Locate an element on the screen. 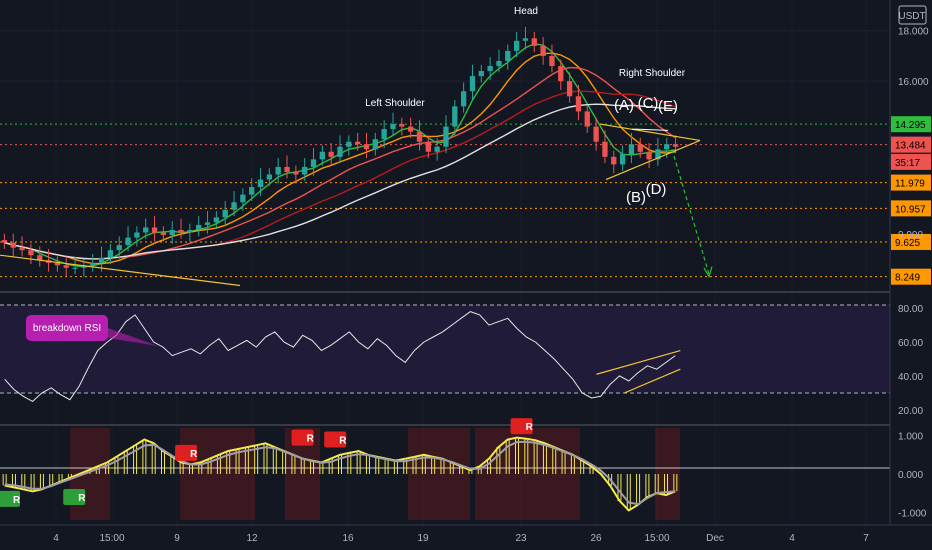  rsi-callout-pointer is located at coordinates (133, 337).